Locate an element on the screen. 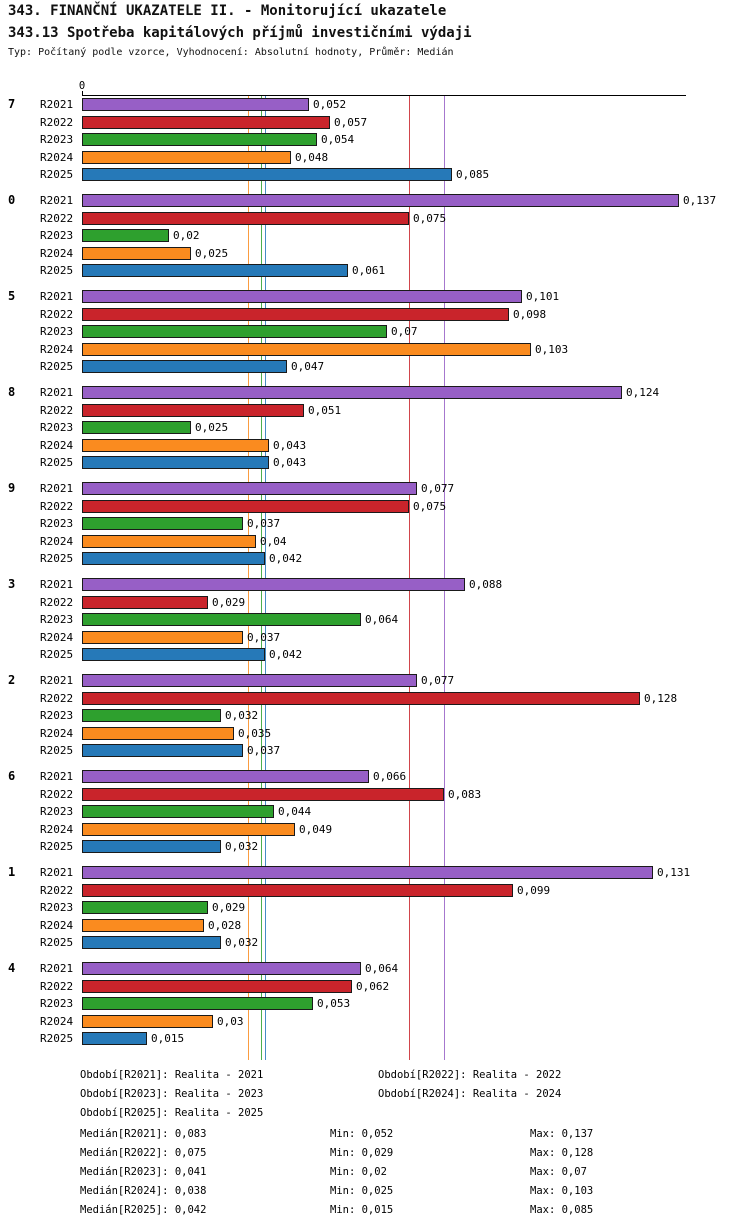  bar-value-label: 0,066 is located at coordinates (390, 776).